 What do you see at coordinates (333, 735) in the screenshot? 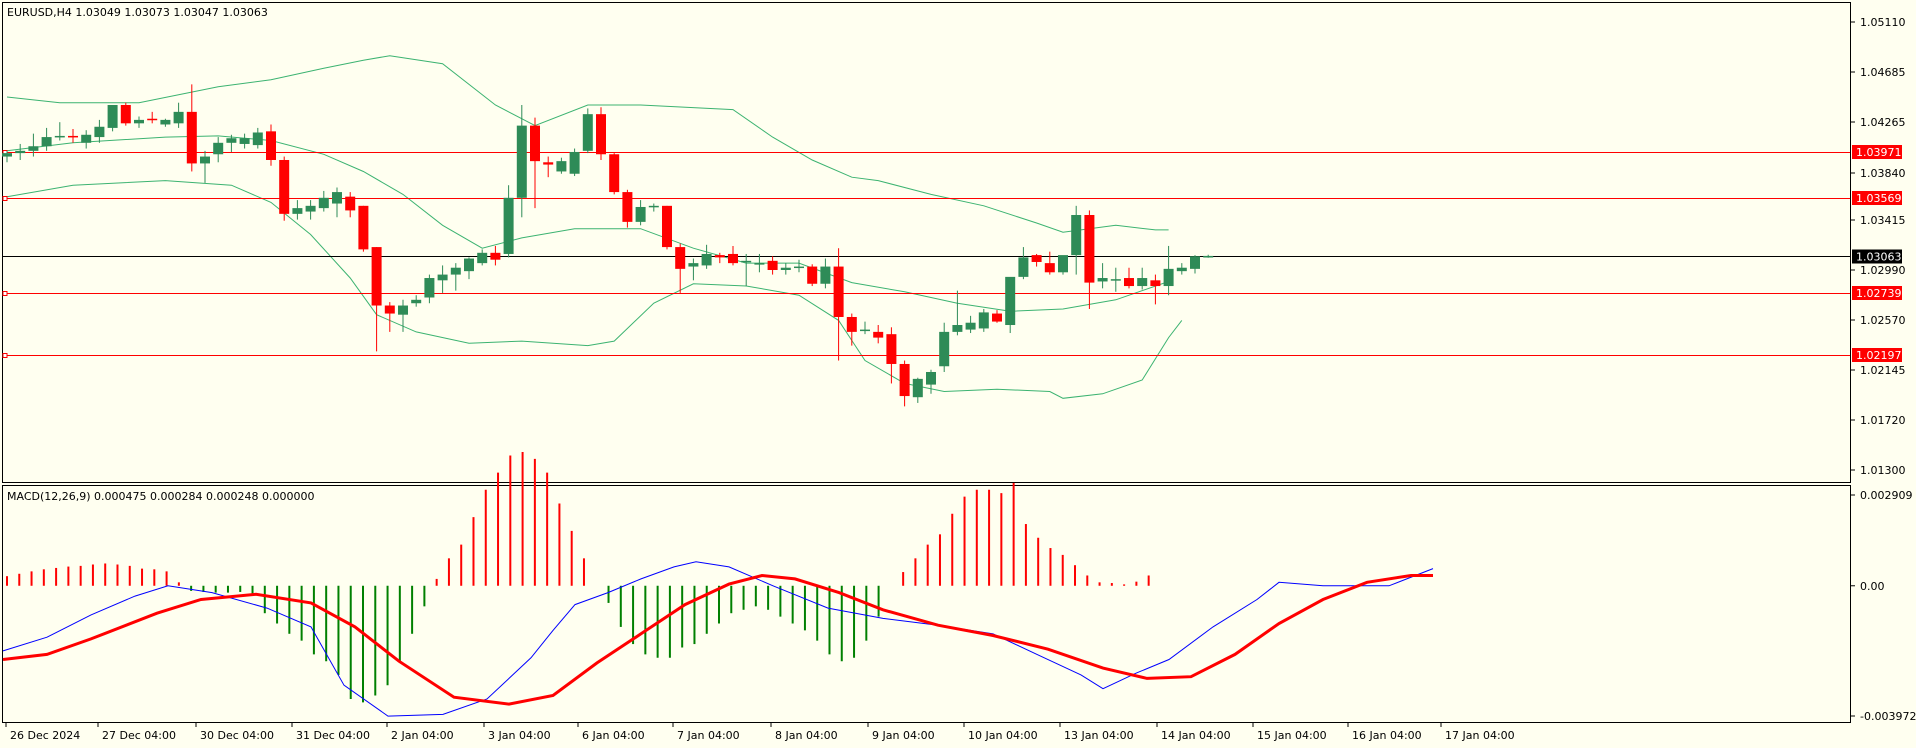
I see `time-tick-label: 31 Dec 04:00` at bounding box center [333, 735].